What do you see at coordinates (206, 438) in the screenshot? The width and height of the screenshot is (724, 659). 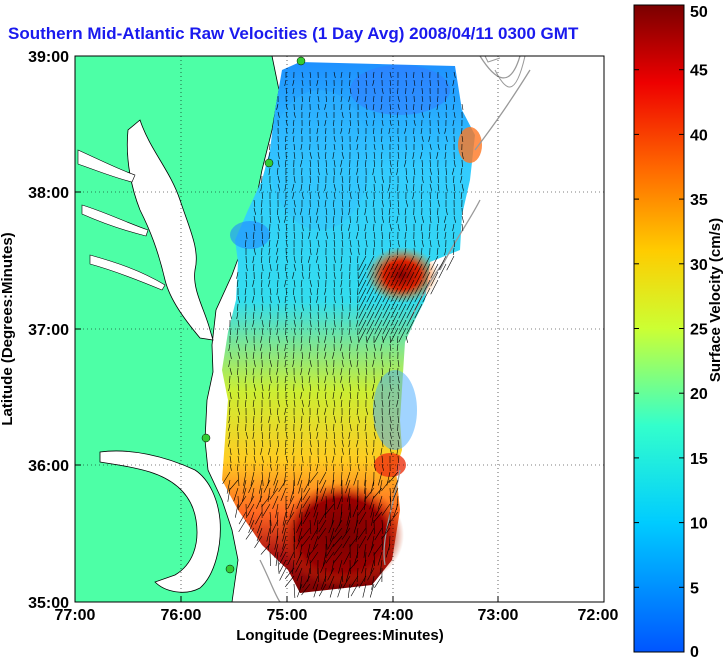 I see `station-marker` at bounding box center [206, 438].